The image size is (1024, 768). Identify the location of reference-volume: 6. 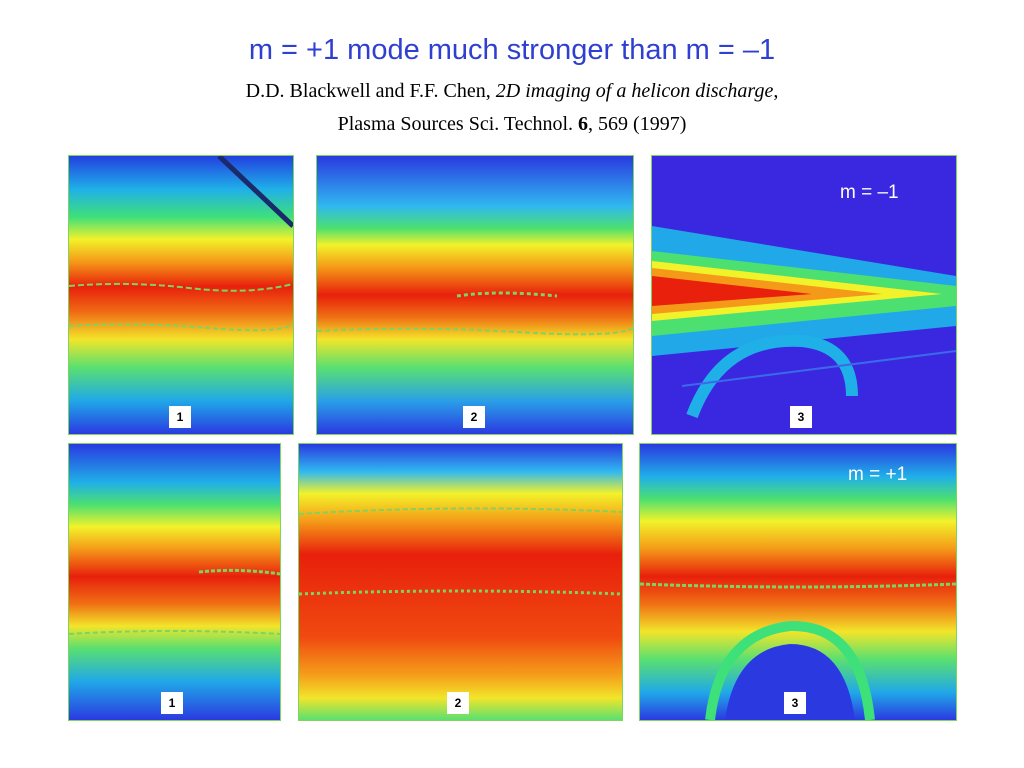
(583, 124).